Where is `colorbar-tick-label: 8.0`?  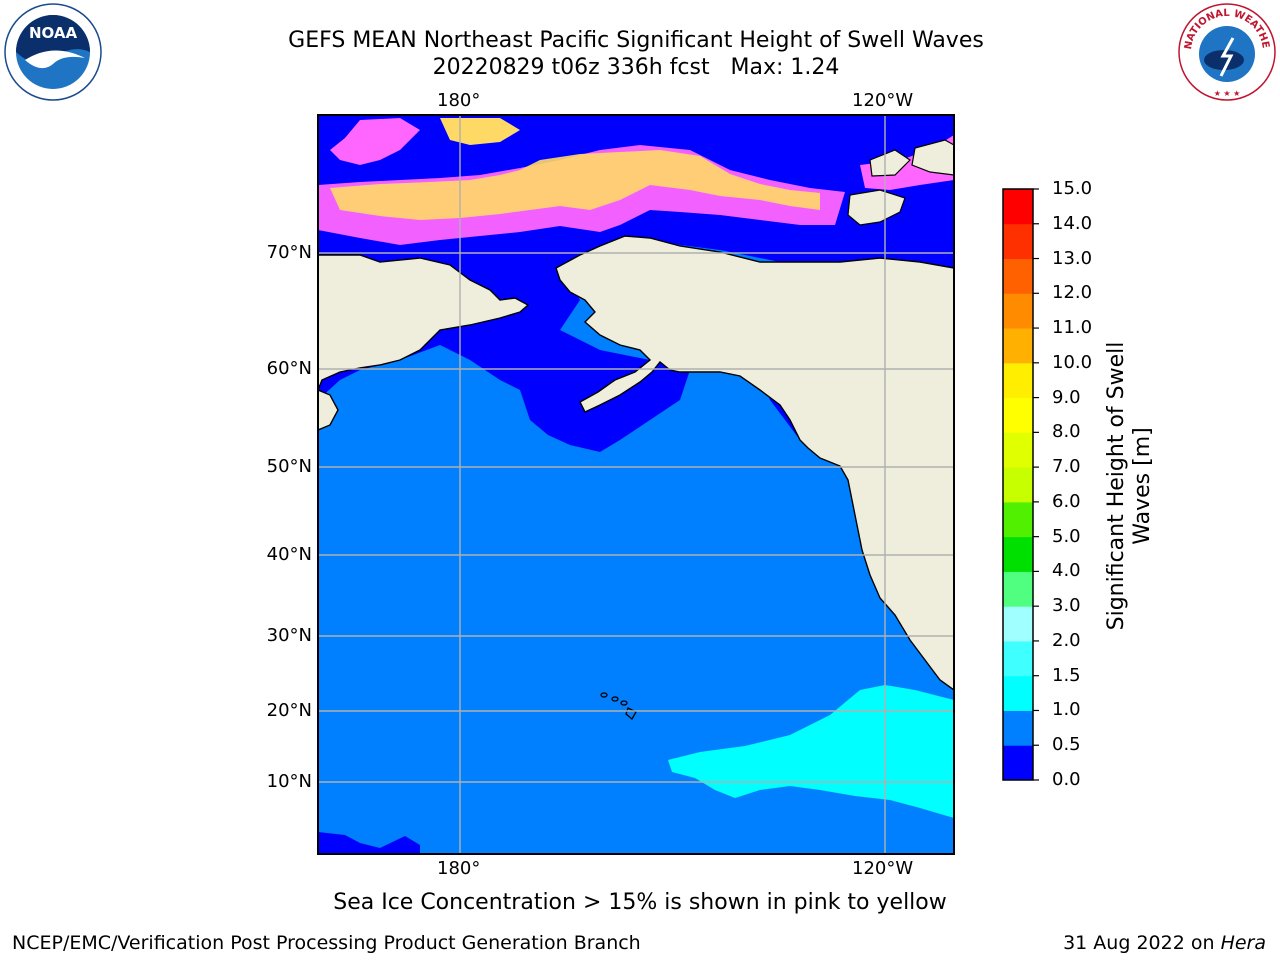
colorbar-tick-label: 8.0 is located at coordinates (1066, 432).